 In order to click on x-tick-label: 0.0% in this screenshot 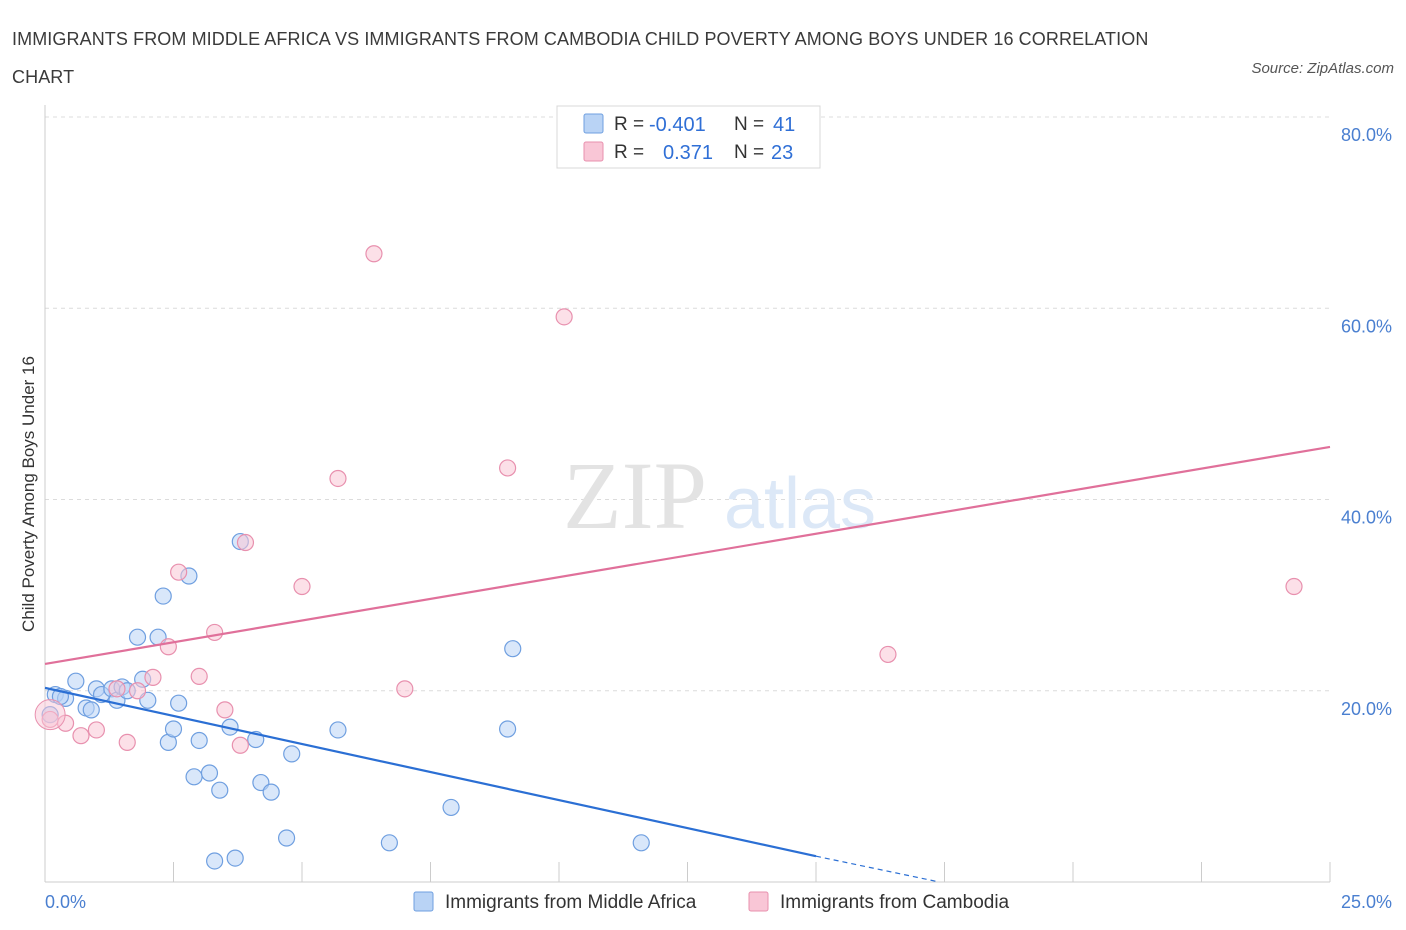, I will do `click(65, 902)`.